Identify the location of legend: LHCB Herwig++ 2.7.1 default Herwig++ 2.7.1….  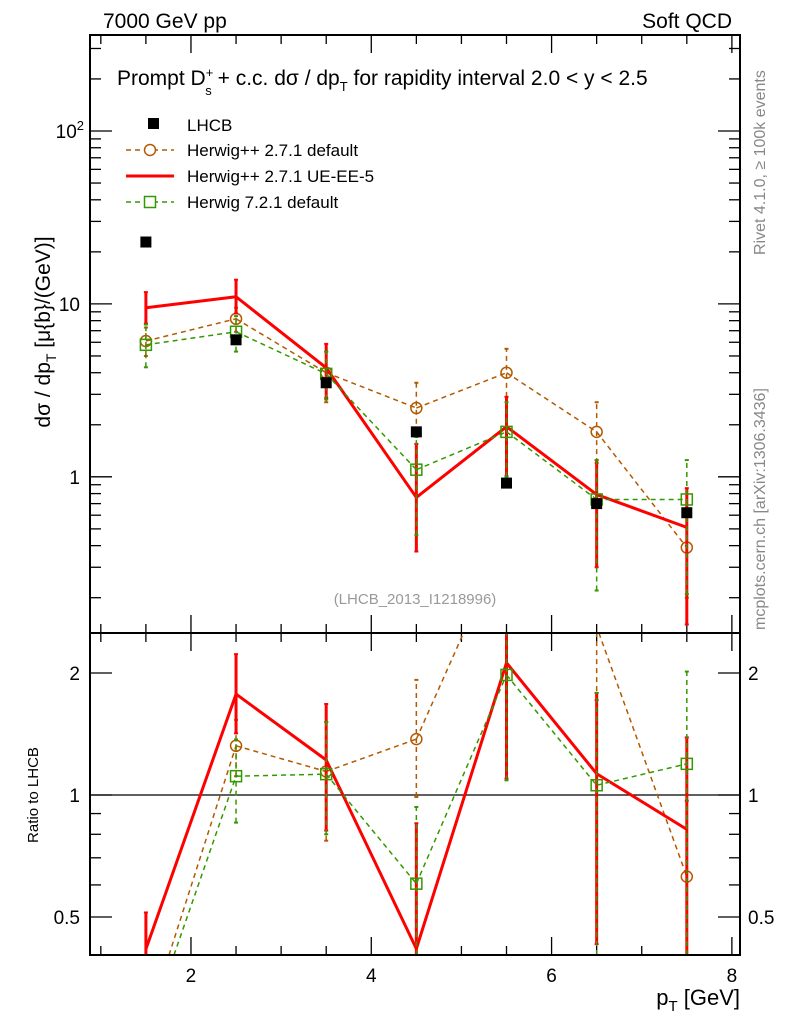
(250, 164).